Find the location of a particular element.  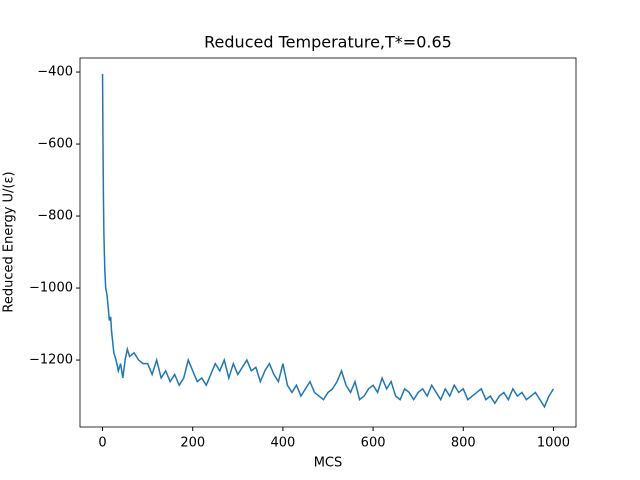

y-axis-label: Reduced Energy U/(ε) is located at coordinates (9, 241).